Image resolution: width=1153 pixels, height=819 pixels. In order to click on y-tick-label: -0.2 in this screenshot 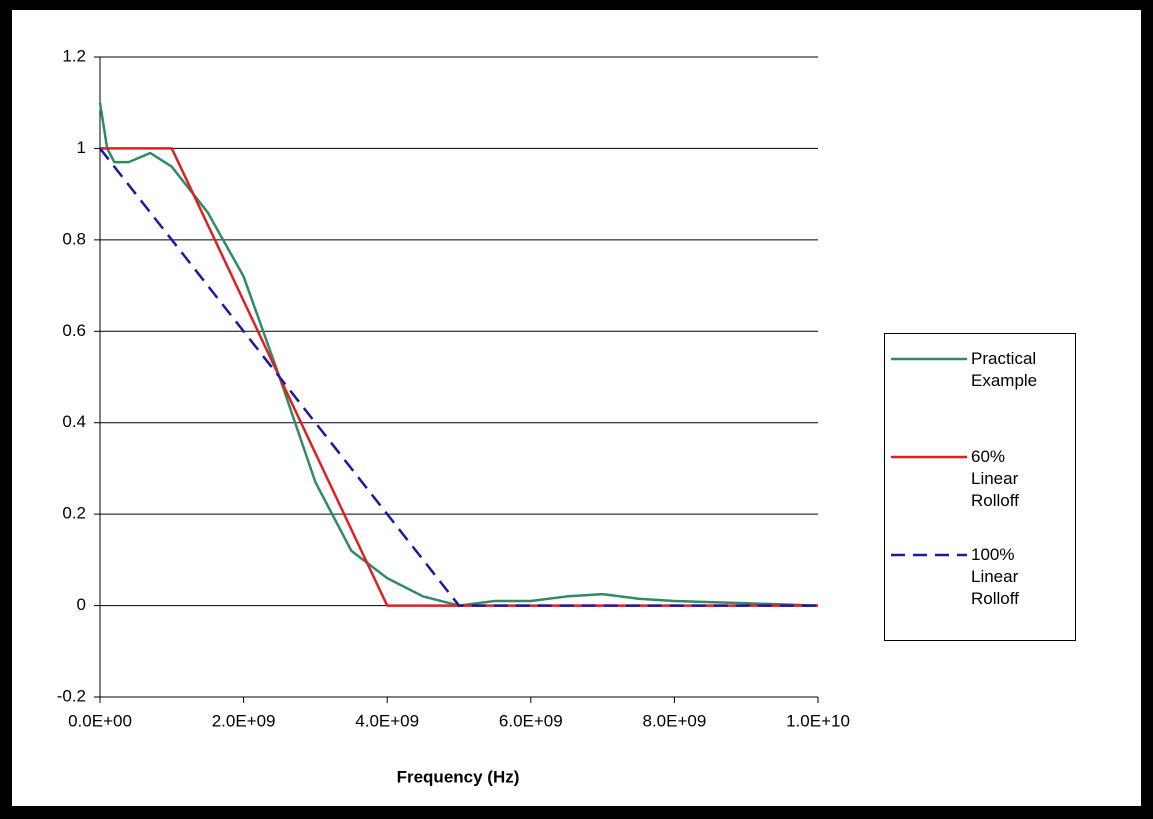, I will do `click(71, 695)`.